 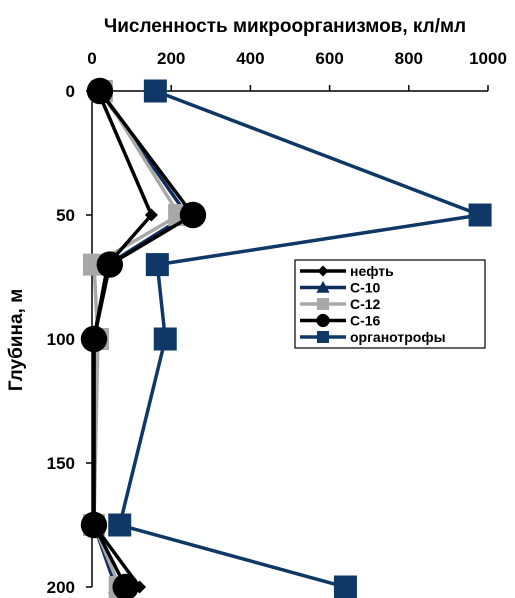 What do you see at coordinates (70, 91) in the screenshot?
I see `y-tick-label: 0` at bounding box center [70, 91].